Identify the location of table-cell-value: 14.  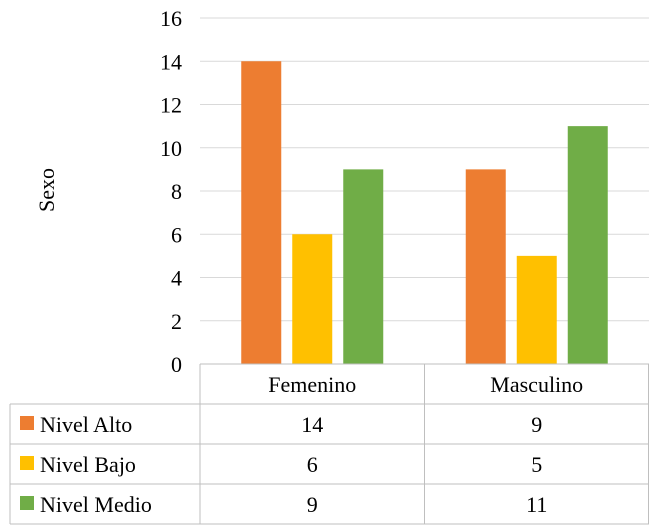
(312, 424).